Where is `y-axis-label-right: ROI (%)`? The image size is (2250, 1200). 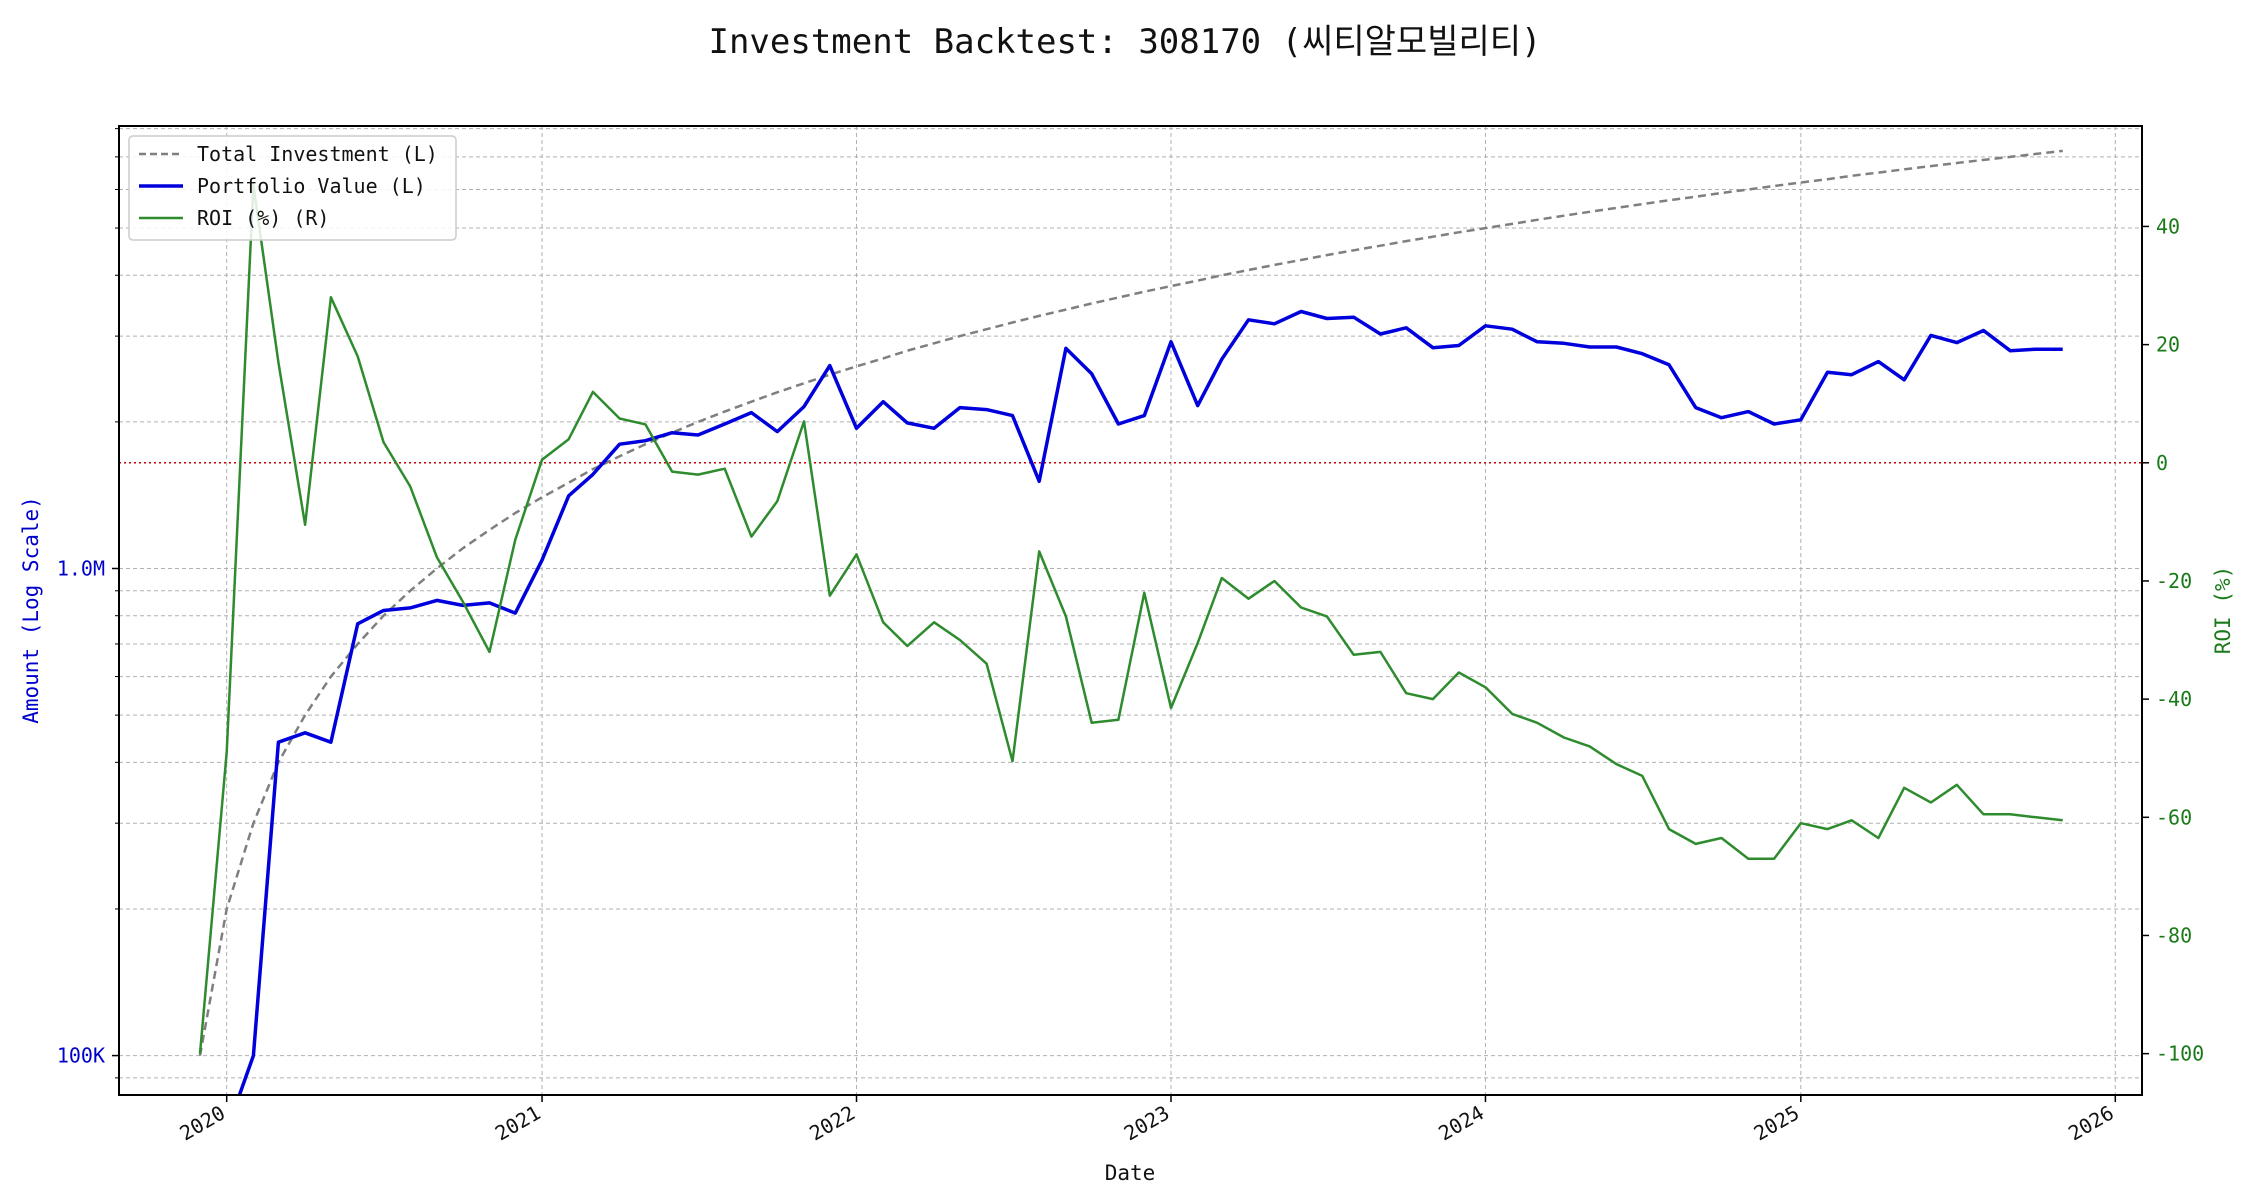
y-axis-label-right: ROI (%) is located at coordinates (2223, 610).